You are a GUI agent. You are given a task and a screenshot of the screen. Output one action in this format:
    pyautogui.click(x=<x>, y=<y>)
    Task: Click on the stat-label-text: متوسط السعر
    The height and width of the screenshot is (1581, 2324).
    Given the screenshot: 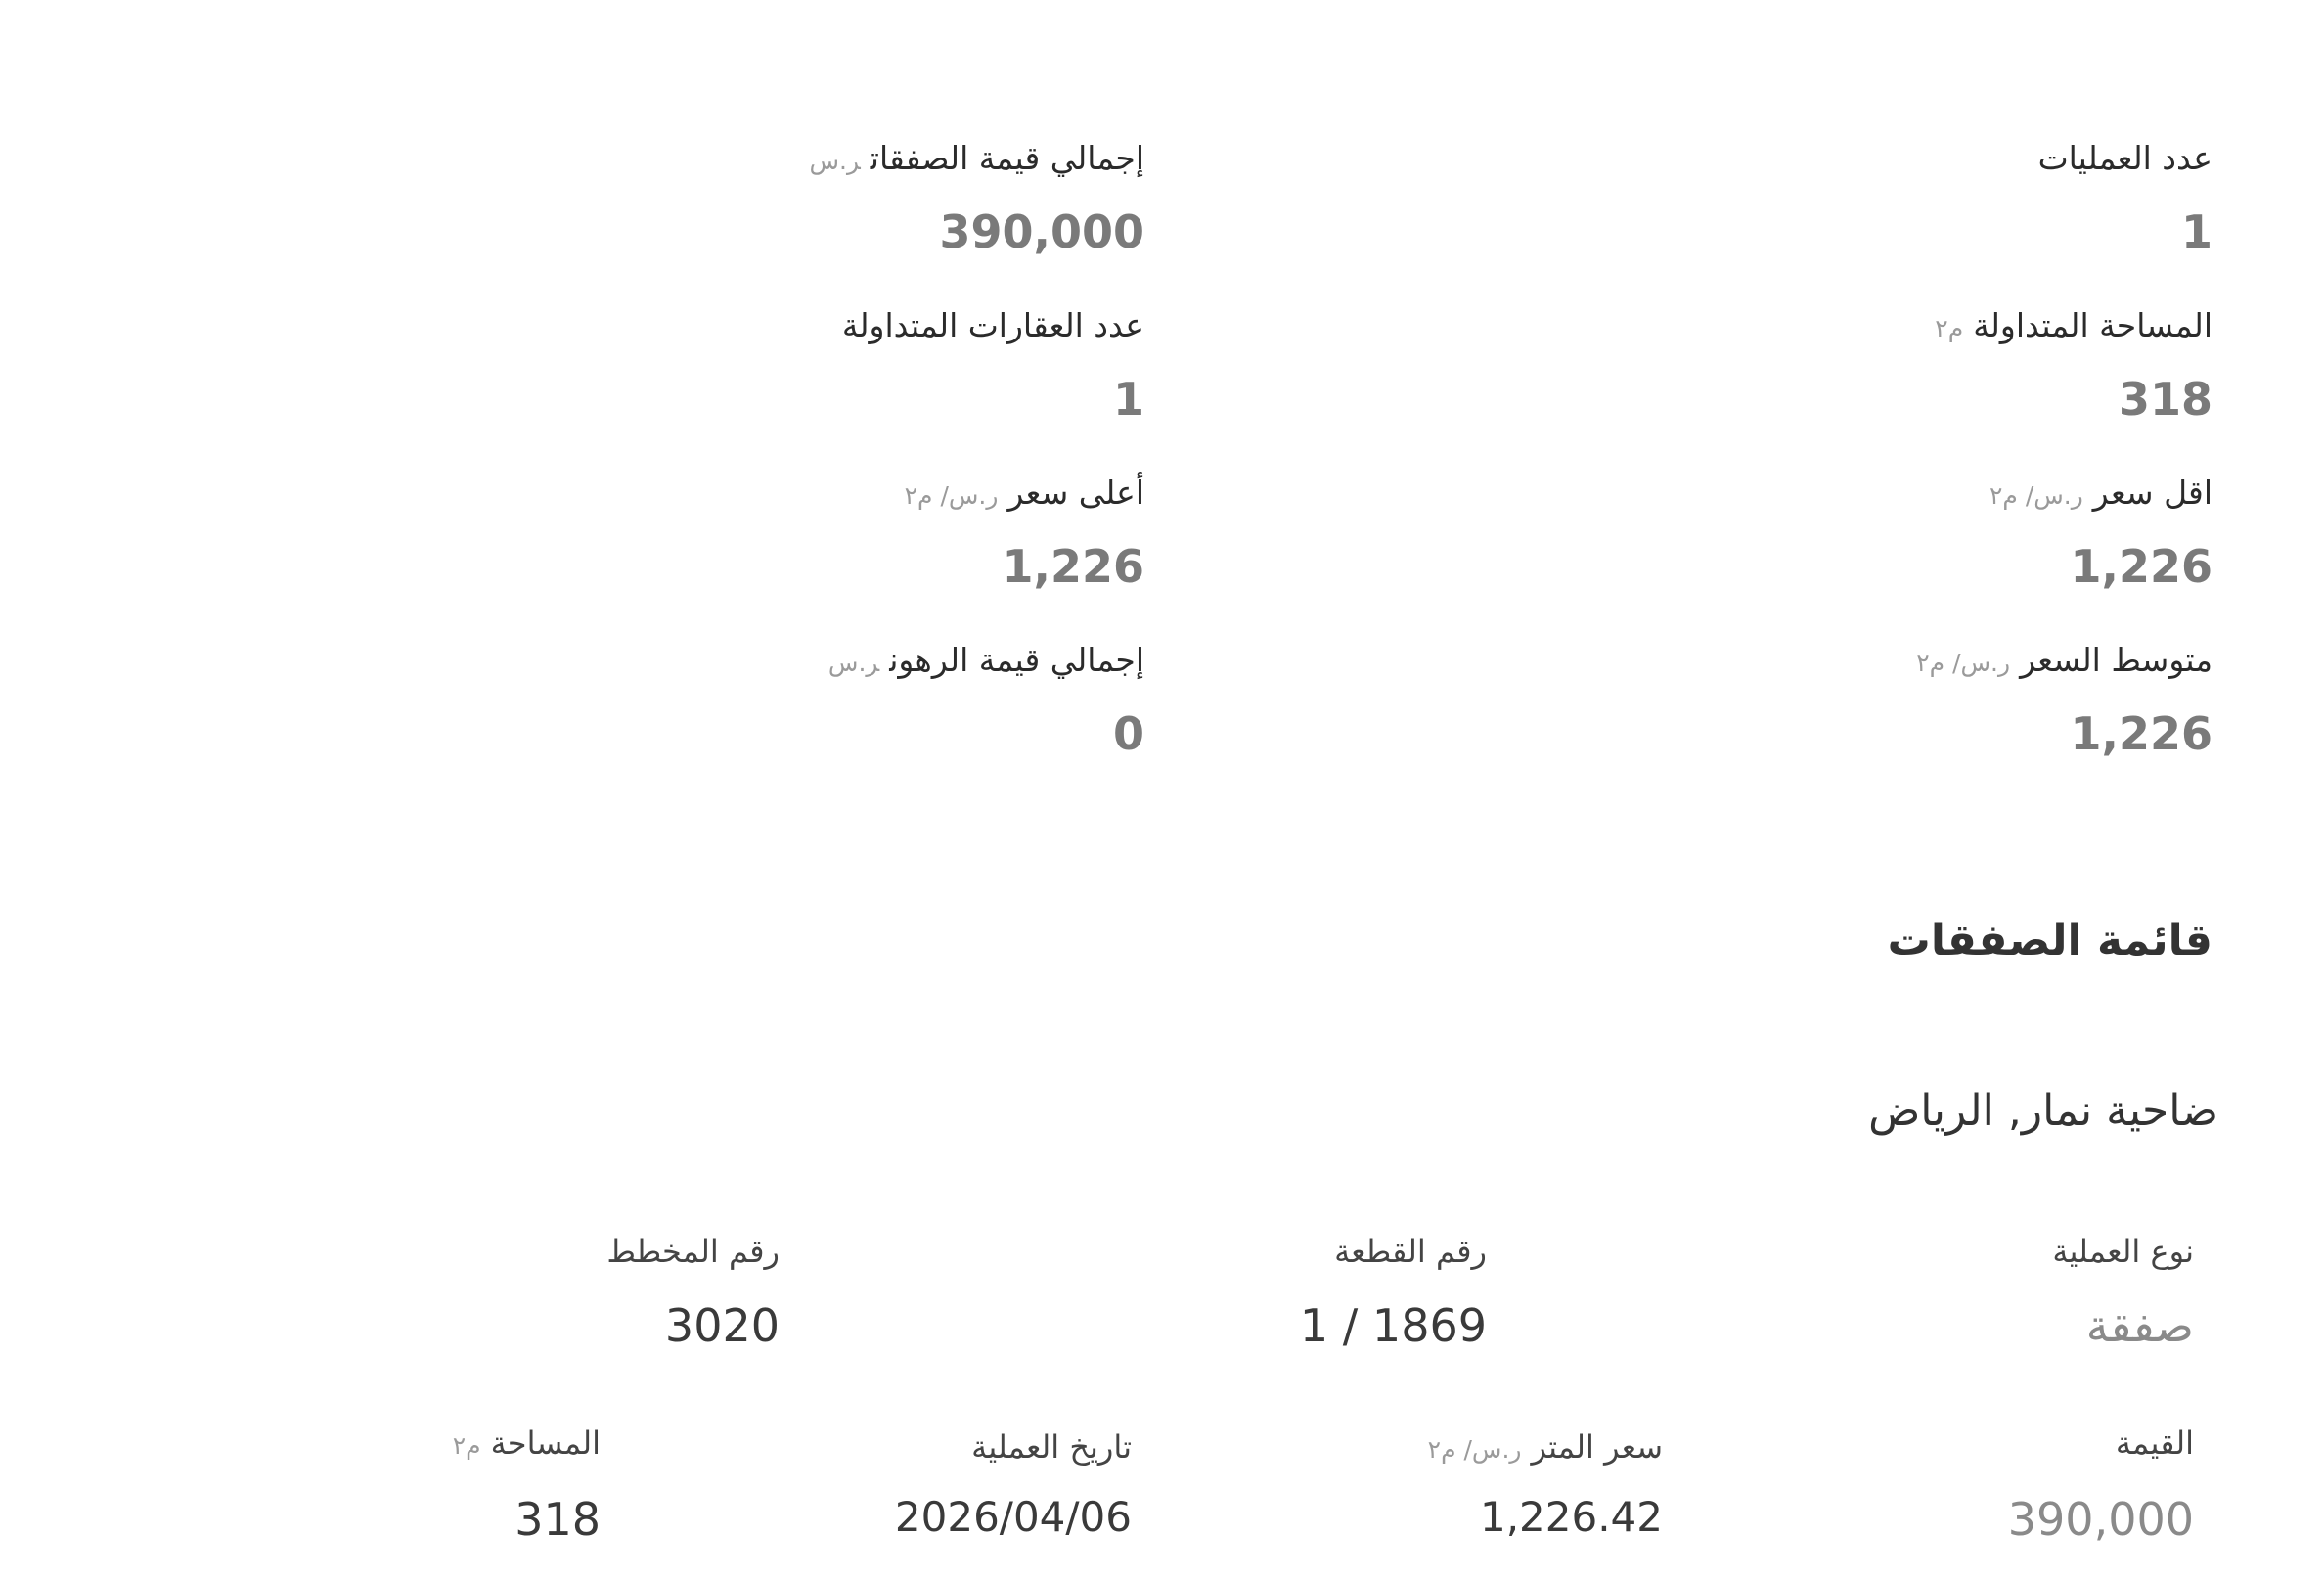 What is the action you would take?
    pyautogui.click(x=2116, y=660)
    